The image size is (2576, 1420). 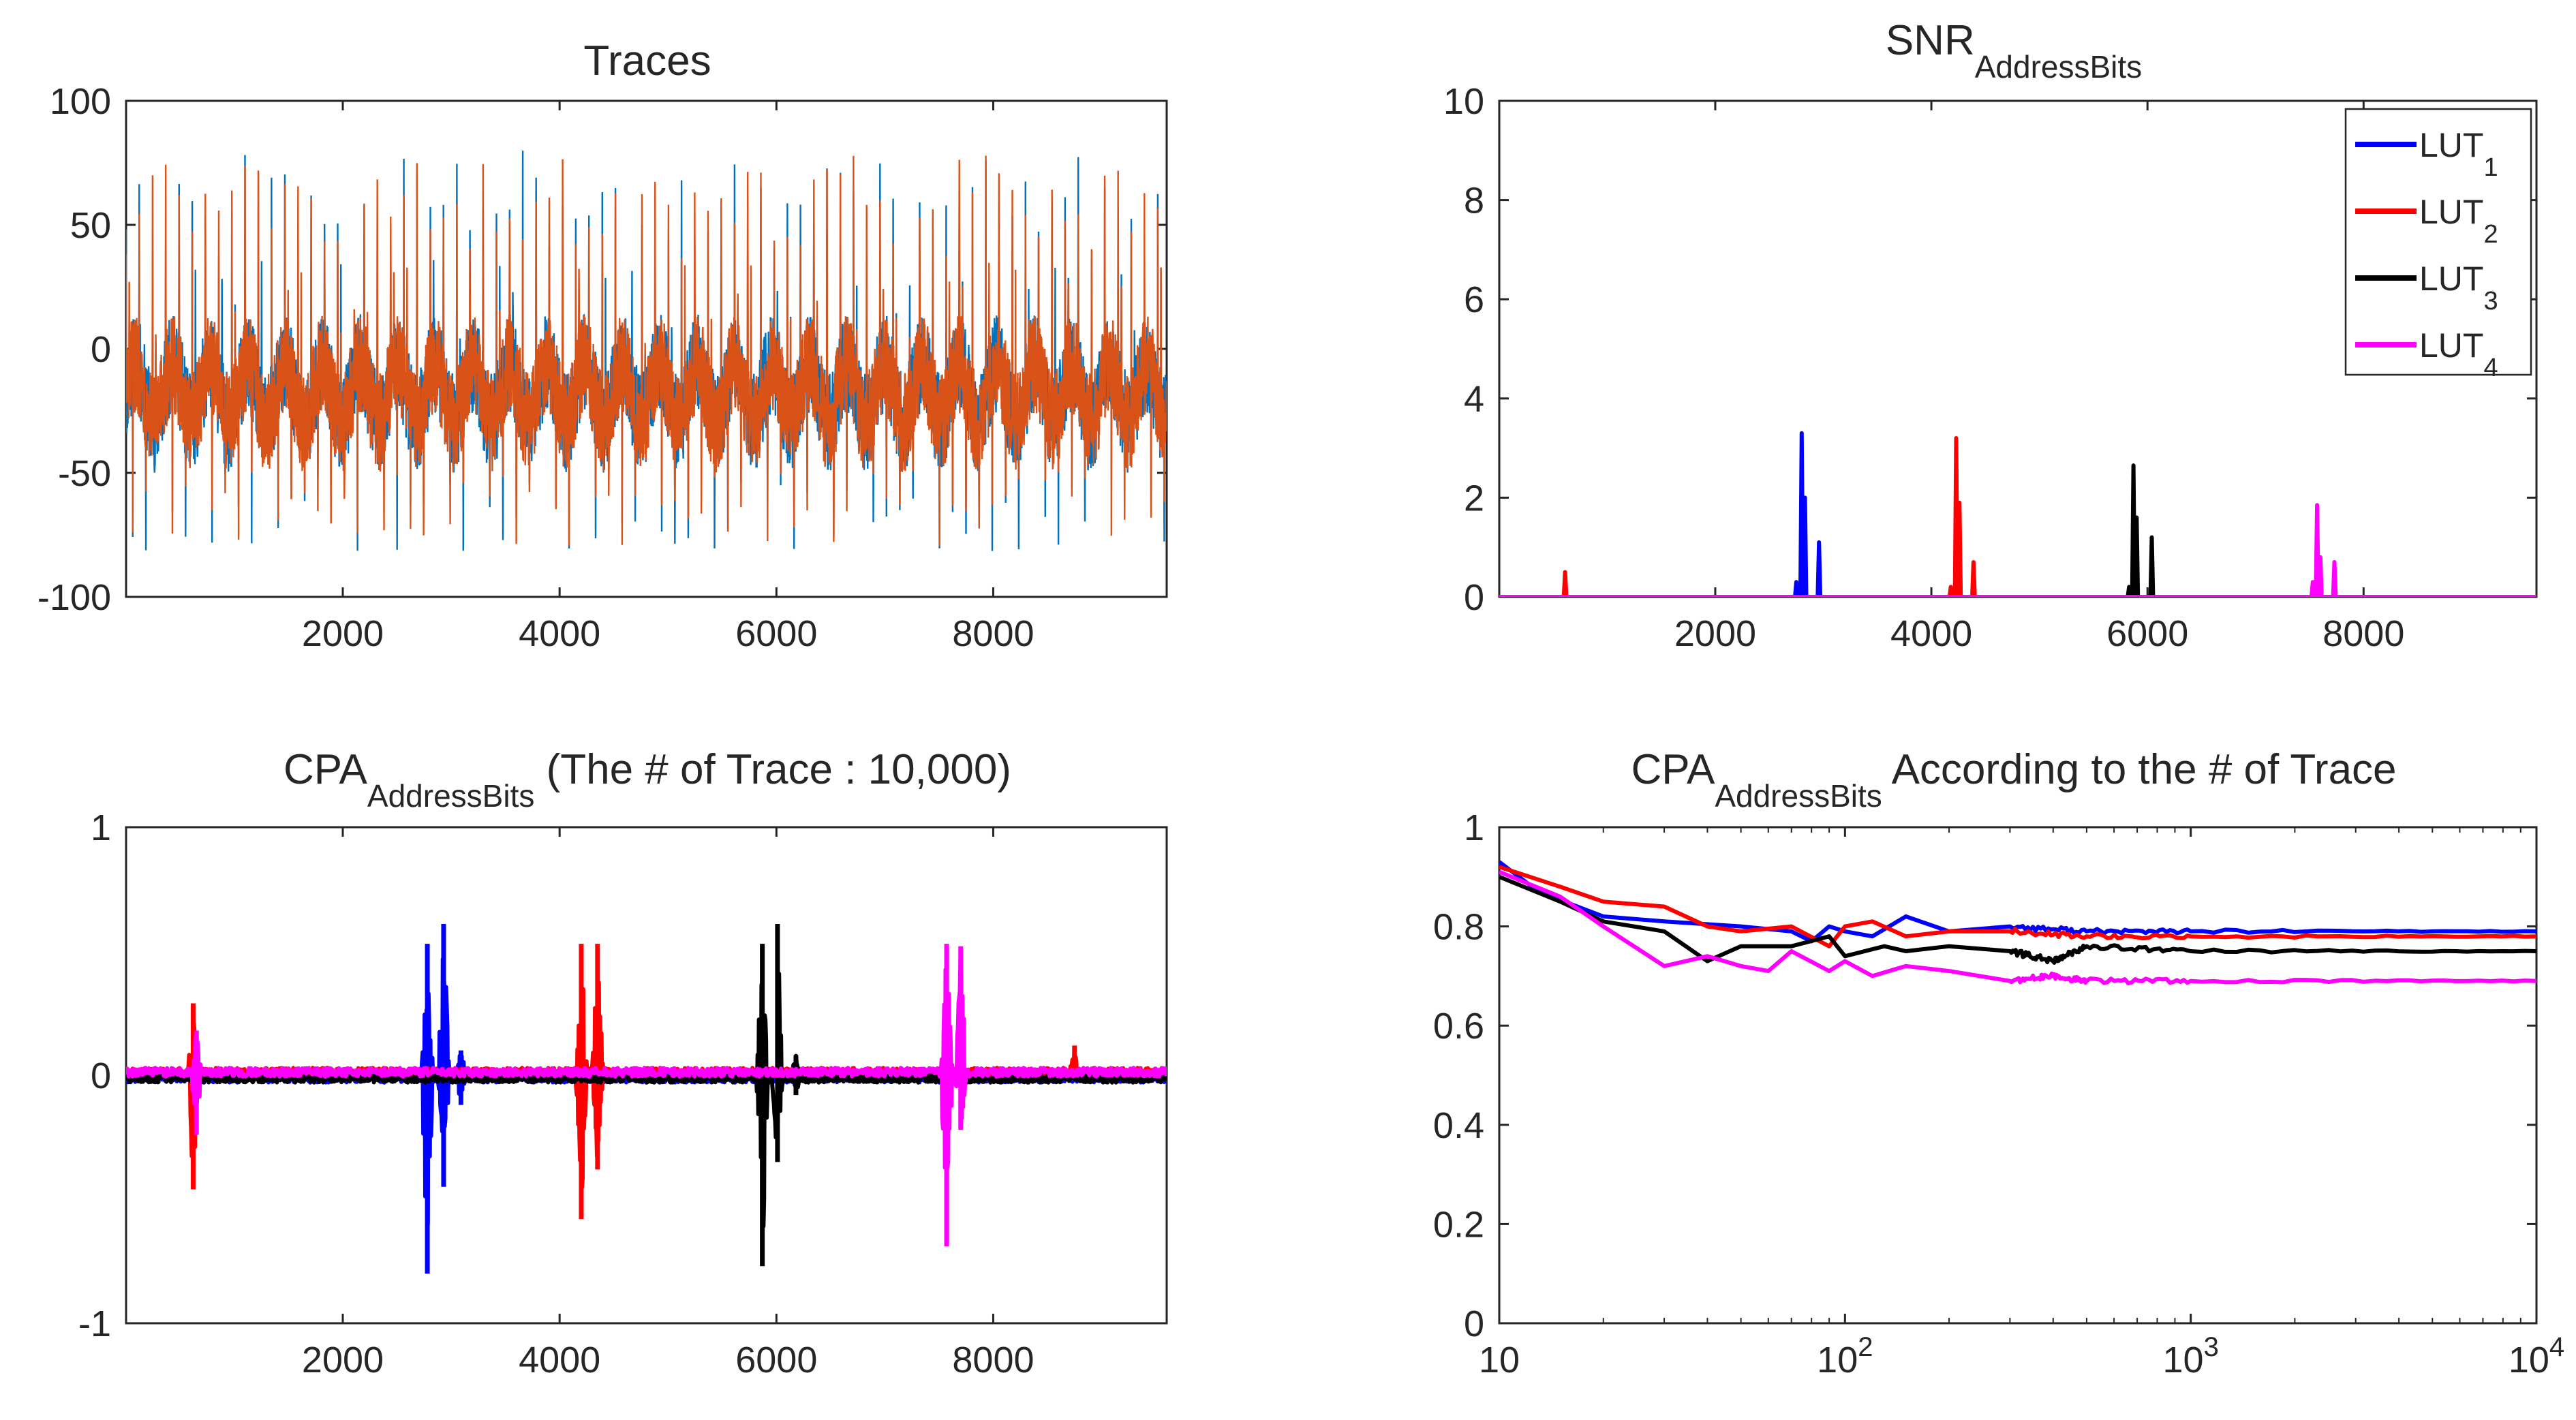 I want to click on snr-xtick-label: 8000, so click(x=2363, y=633).